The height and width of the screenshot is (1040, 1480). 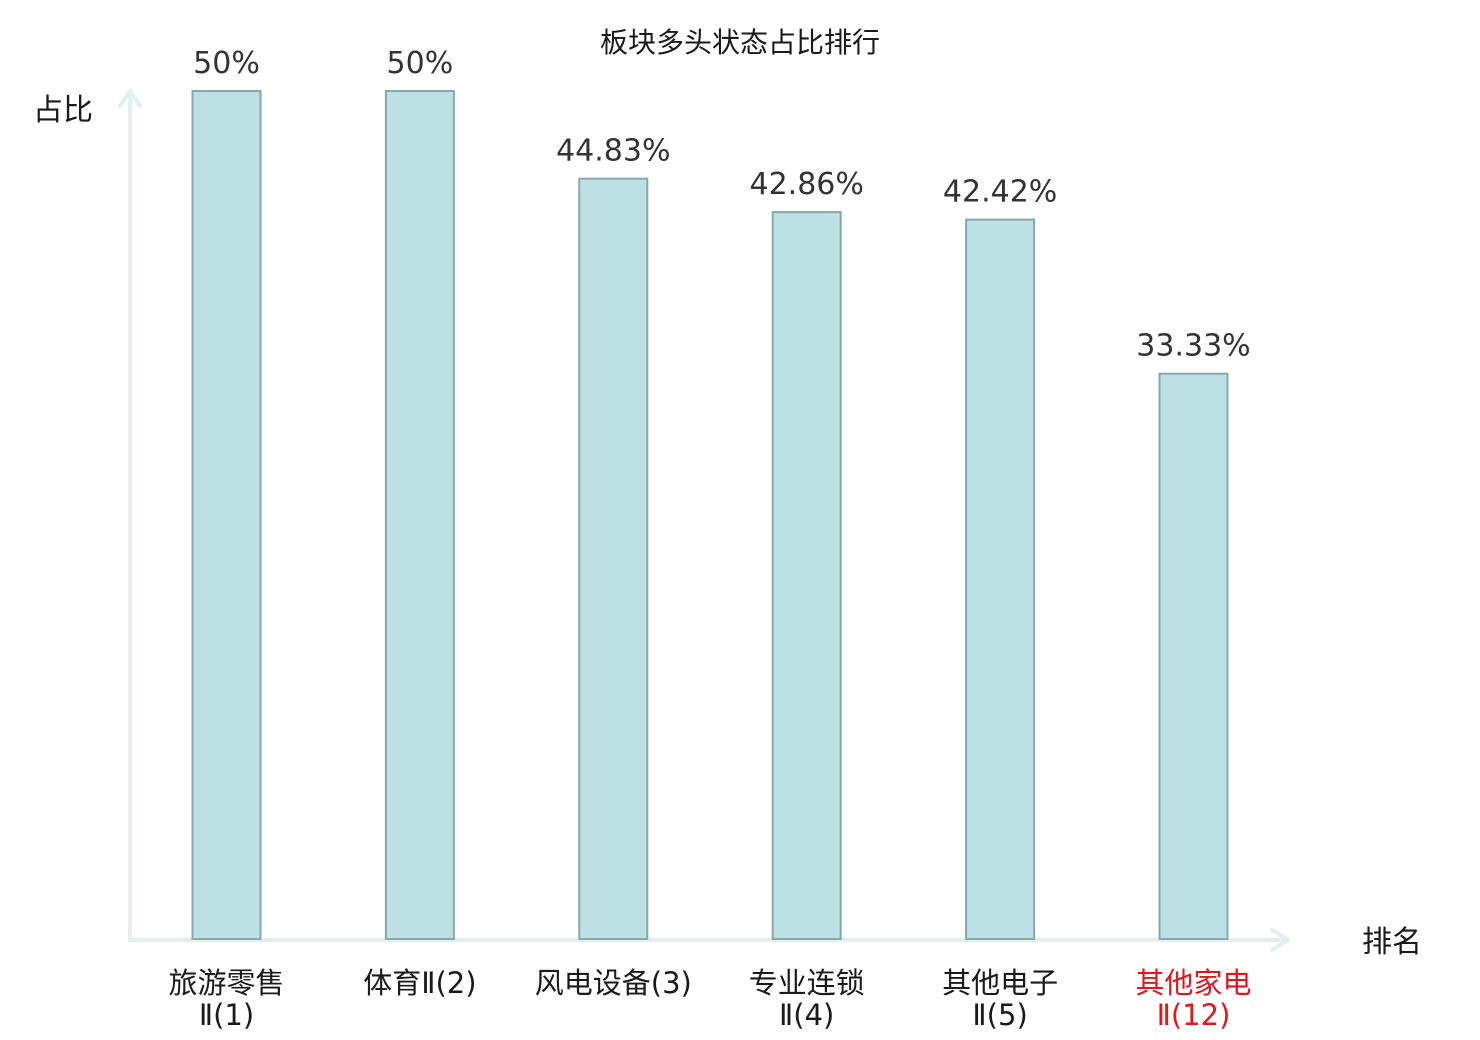 What do you see at coordinates (613, 151) in the screenshot?
I see `value-label-3: 44.83%` at bounding box center [613, 151].